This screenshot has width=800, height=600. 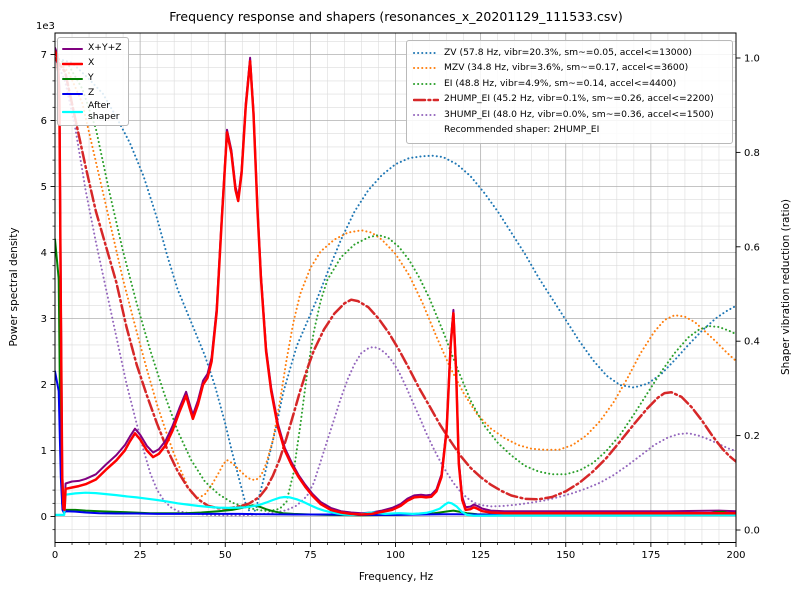 I want to click on y-axis-offset-text: 1e3, so click(x=45, y=26).